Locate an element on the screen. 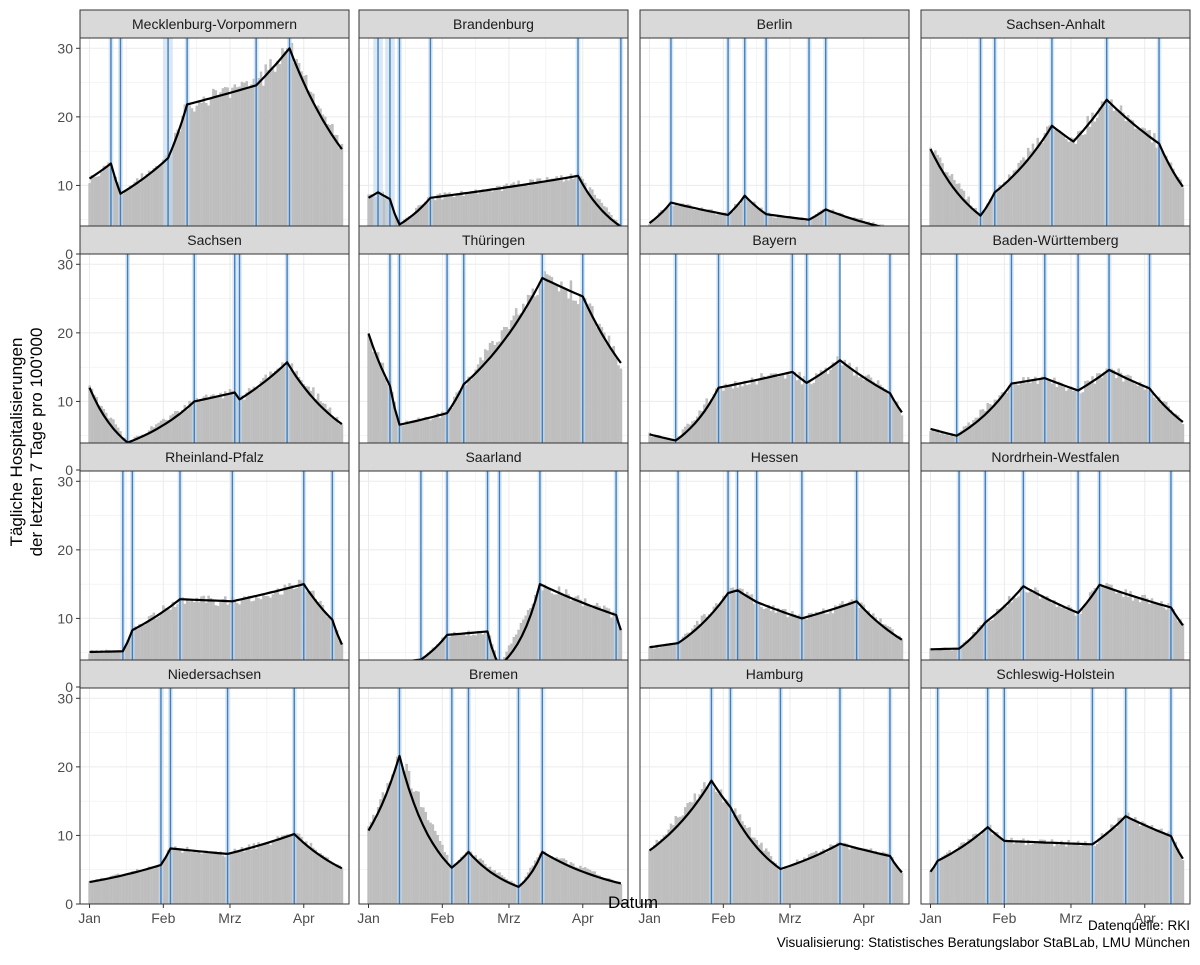 The width and height of the screenshot is (1200, 965). x-tick-label: Jan is located at coordinates (89, 918).